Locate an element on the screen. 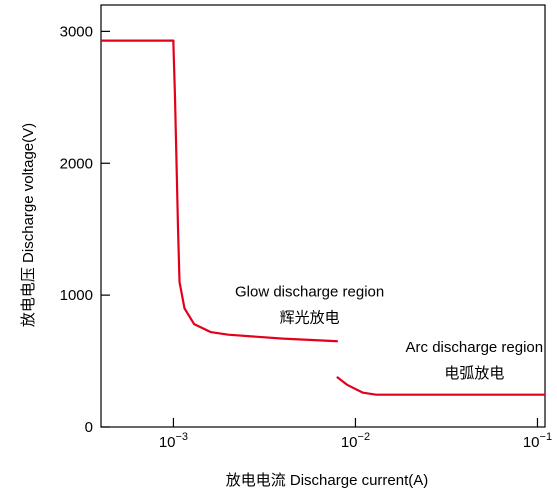 The width and height of the screenshot is (557, 496). x-axis-label: 放电电流 Discharge current(A) is located at coordinates (327, 480).